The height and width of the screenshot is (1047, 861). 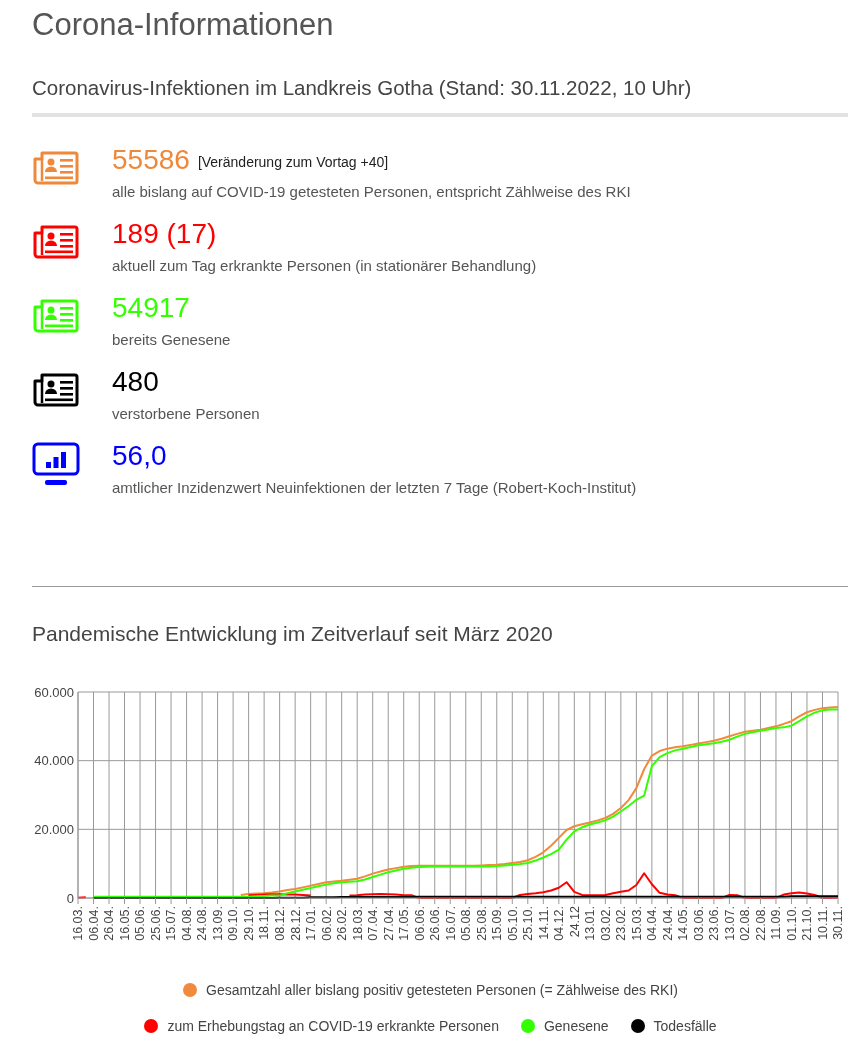 I want to click on y-tick-label: 0, so click(x=70, y=898).